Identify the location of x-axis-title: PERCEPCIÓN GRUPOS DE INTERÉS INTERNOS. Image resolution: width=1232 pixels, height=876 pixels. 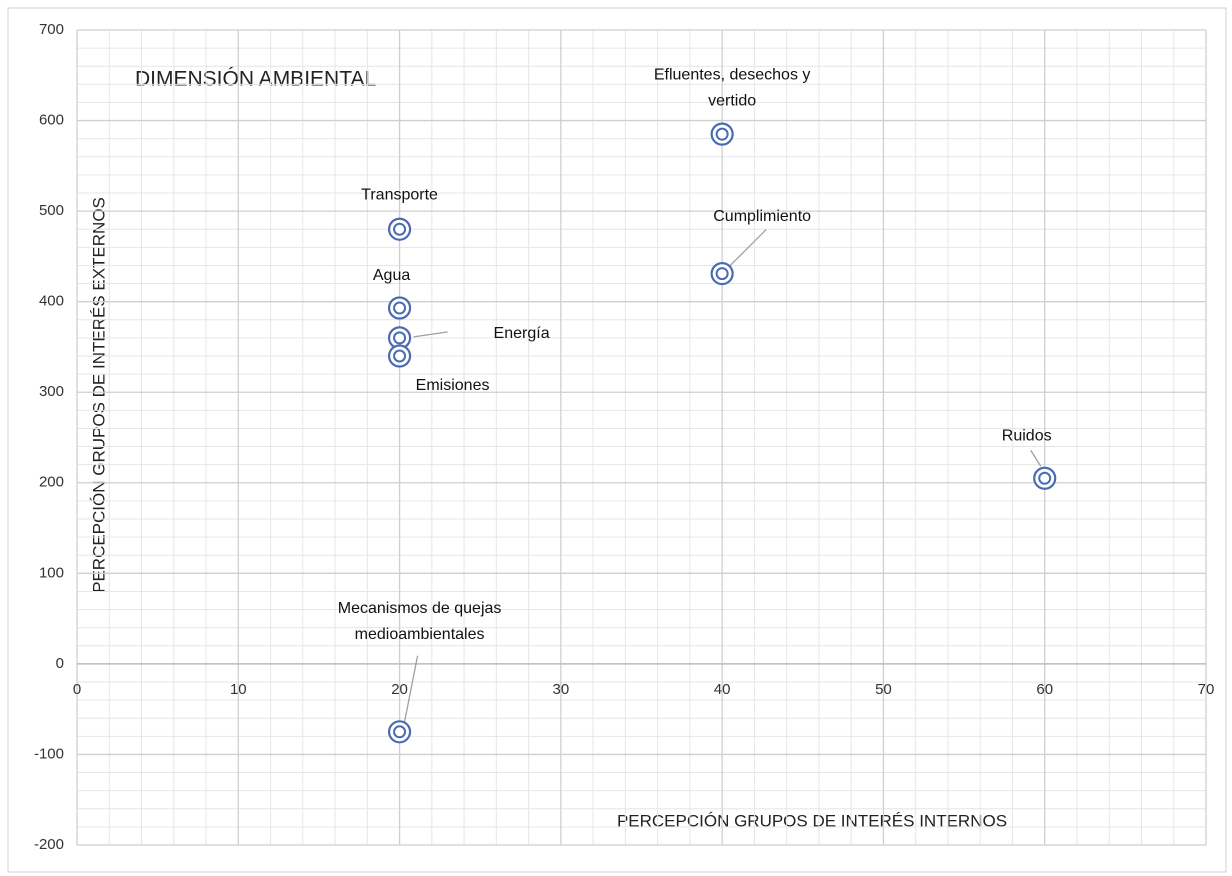
(812, 820).